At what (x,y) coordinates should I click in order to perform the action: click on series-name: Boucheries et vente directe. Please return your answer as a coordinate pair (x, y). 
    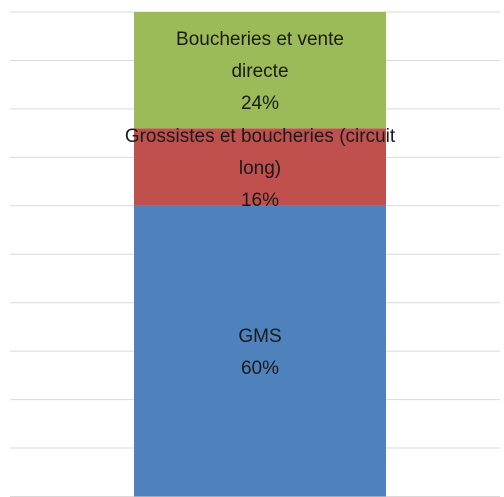
    Looking at the image, I should click on (260, 56).